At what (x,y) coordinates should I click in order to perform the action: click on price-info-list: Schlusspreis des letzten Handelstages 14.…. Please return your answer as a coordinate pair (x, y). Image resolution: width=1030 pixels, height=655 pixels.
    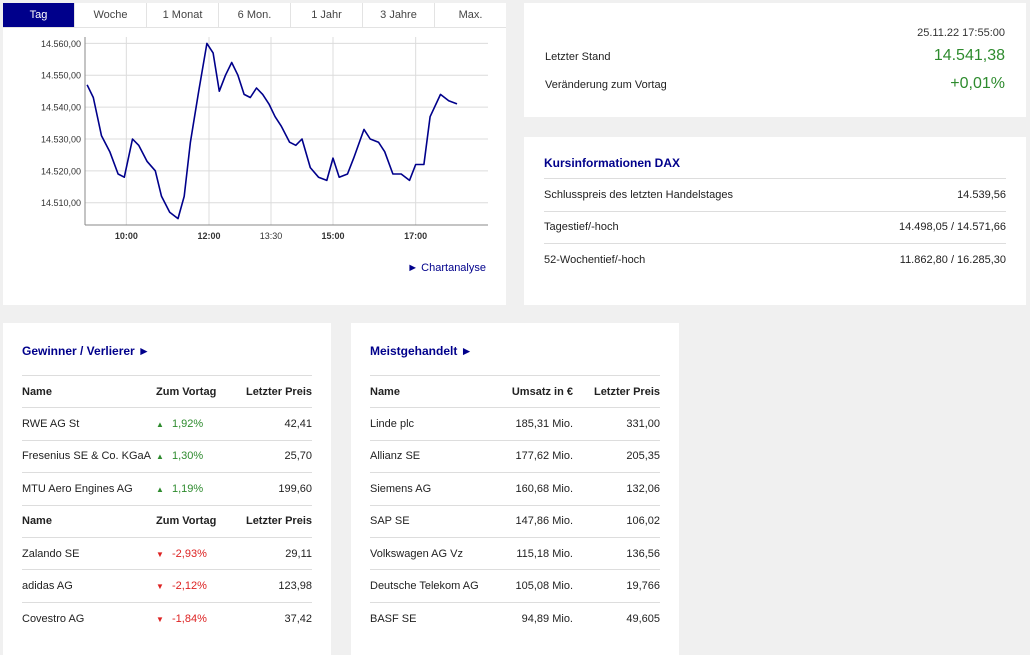
    Looking at the image, I should click on (775, 227).